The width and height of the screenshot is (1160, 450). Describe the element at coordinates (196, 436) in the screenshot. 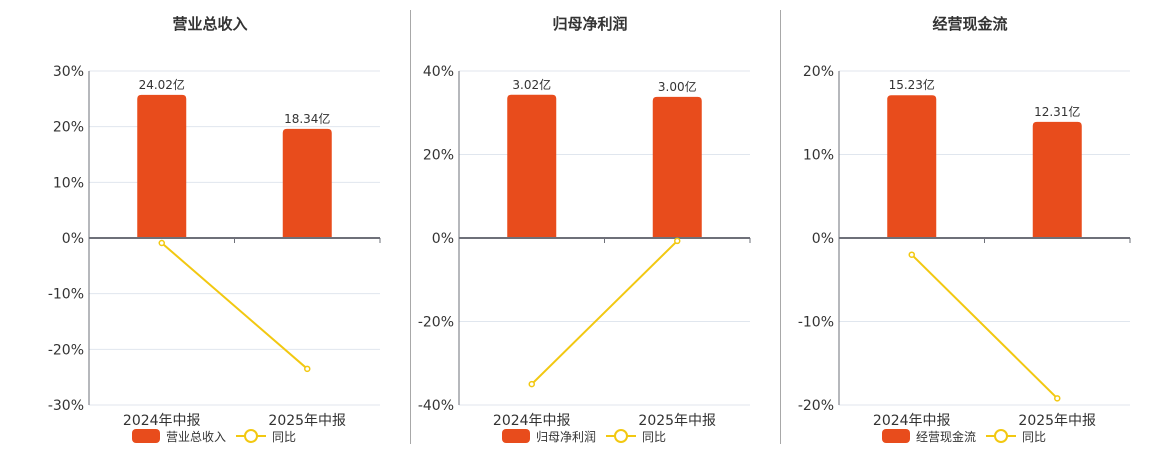

I see `legend-bar-label: 营业总收入` at that location.